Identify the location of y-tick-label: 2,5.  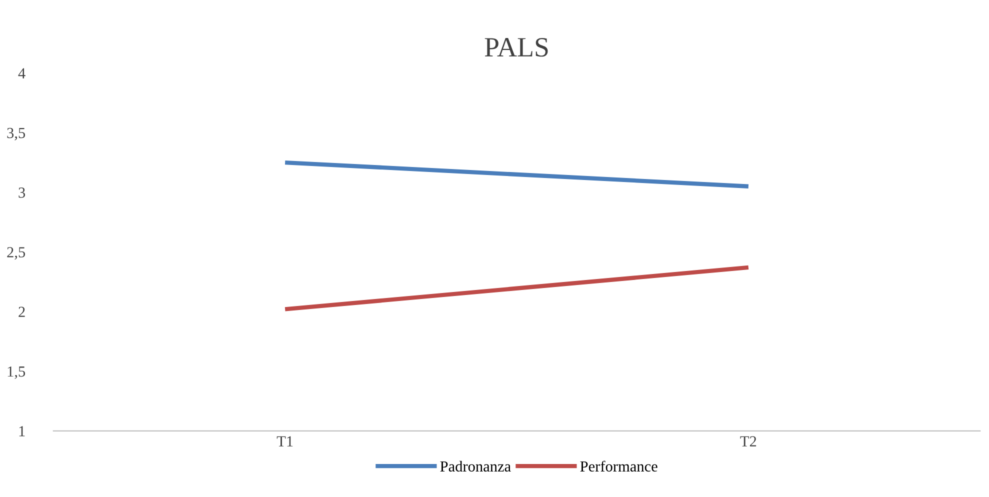
(16, 253).